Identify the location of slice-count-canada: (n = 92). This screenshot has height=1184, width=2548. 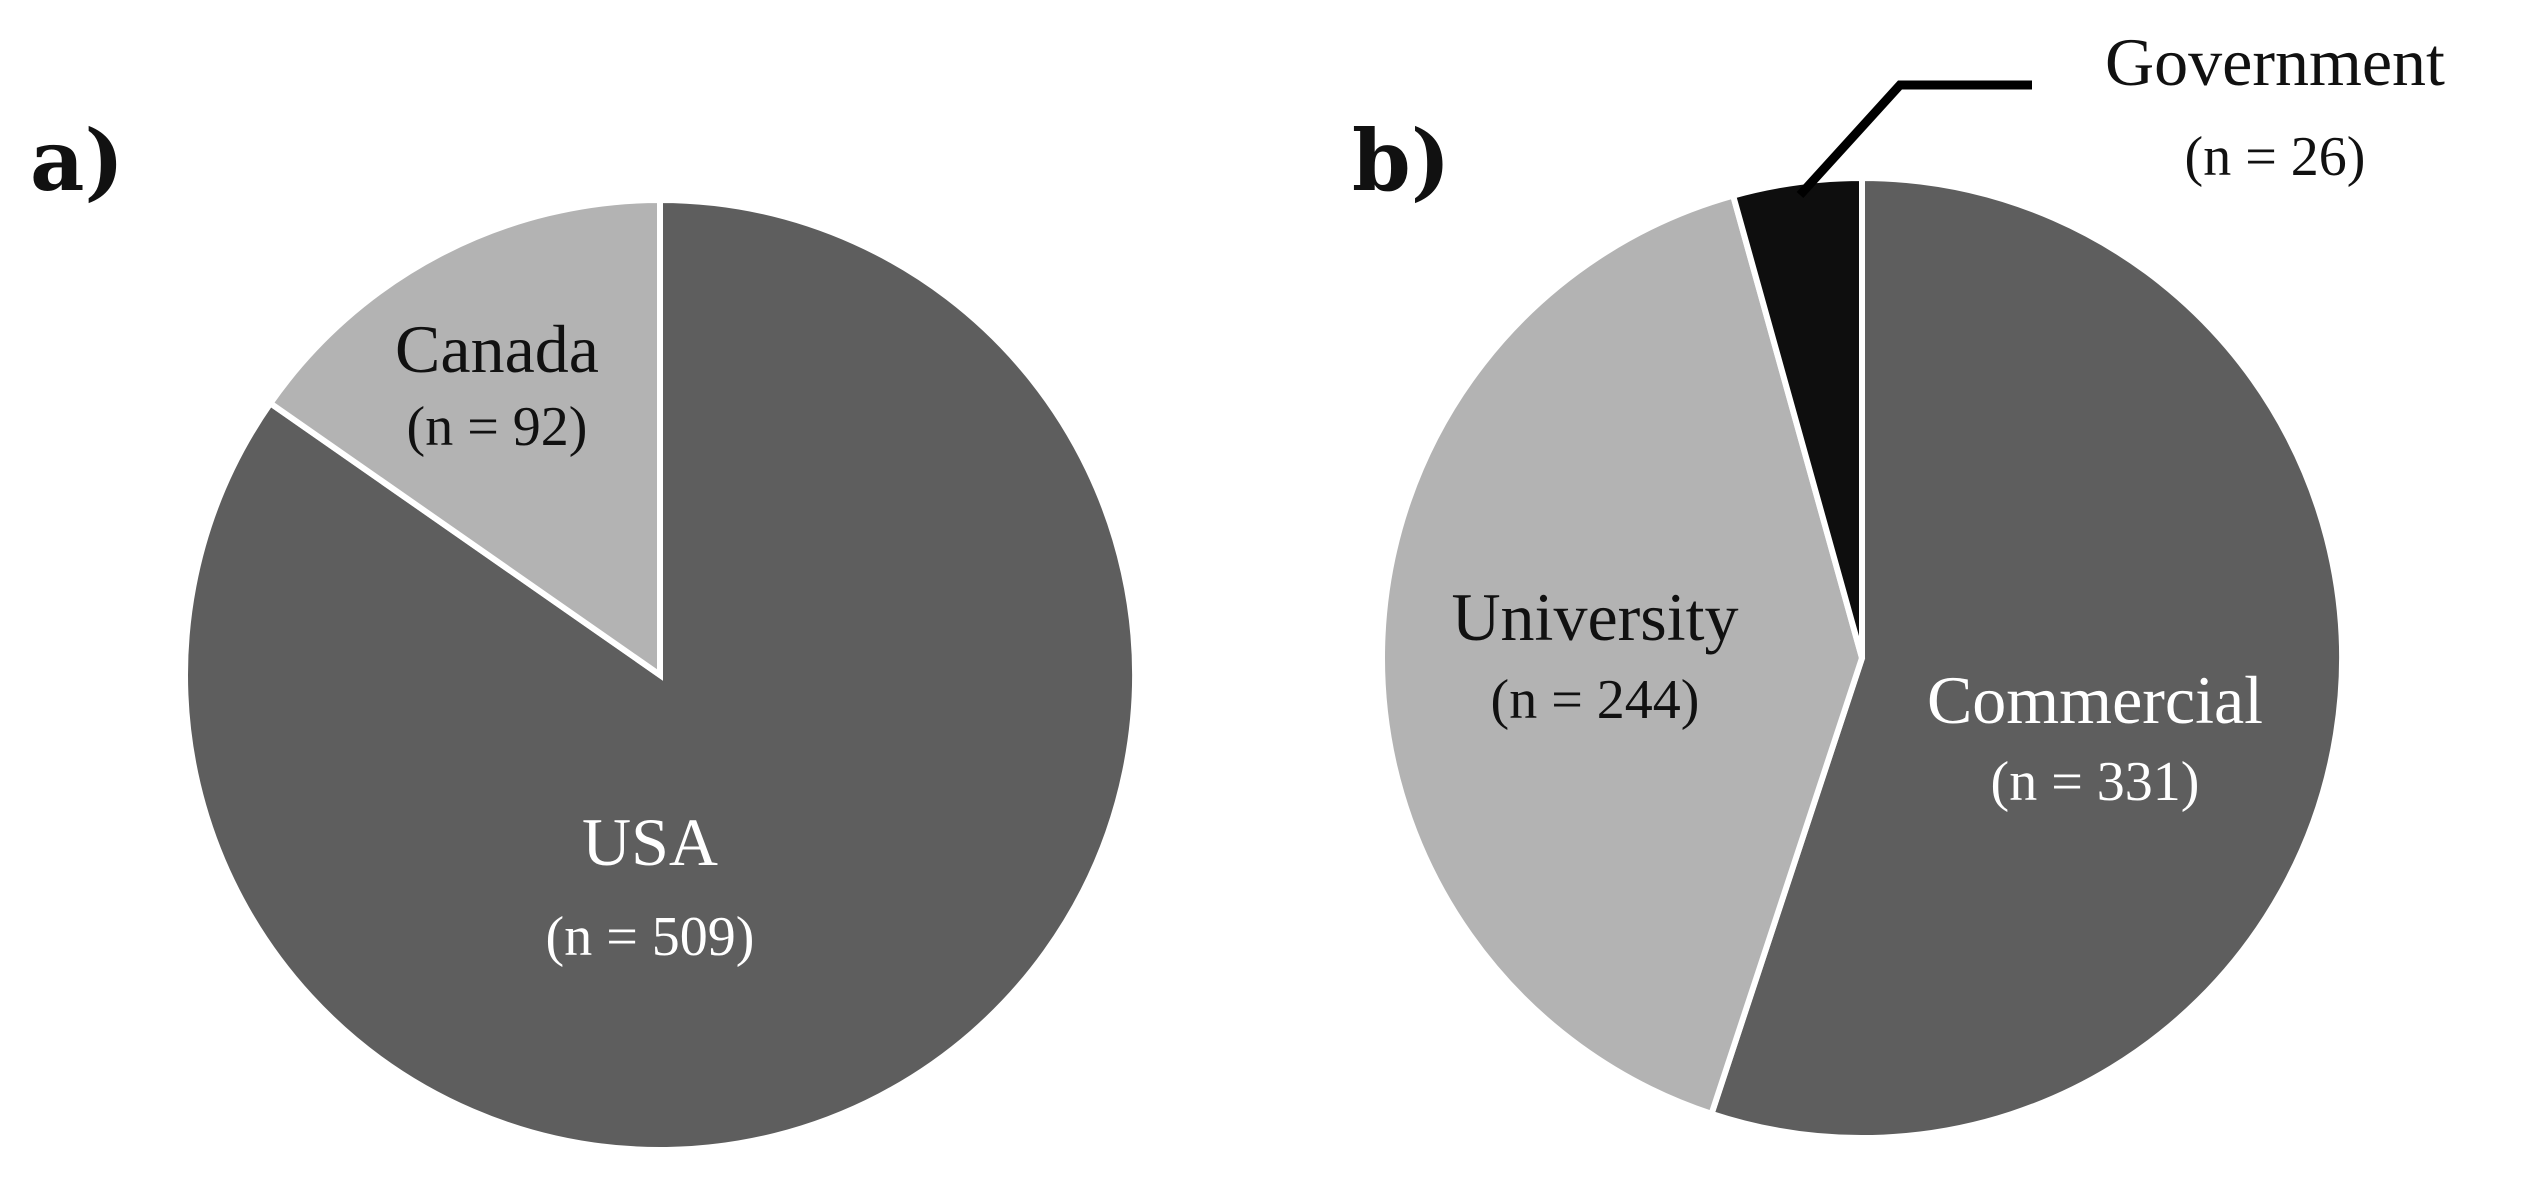
(497, 427).